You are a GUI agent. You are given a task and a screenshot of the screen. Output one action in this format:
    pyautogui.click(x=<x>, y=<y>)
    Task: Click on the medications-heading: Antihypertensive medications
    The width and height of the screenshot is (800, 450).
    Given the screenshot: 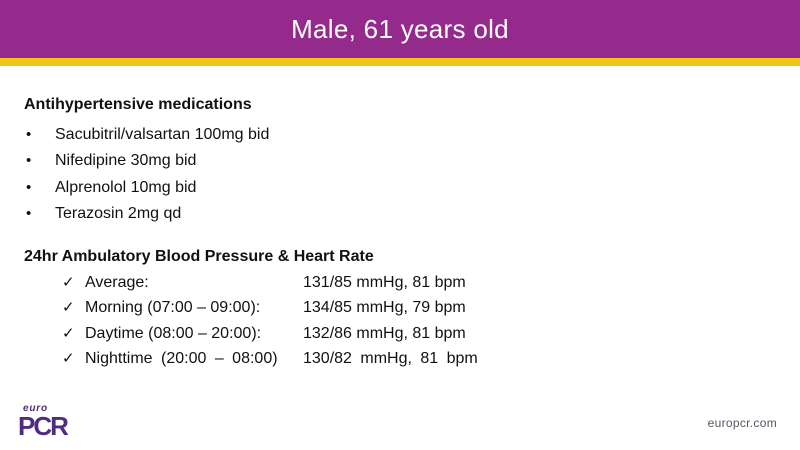 What is the action you would take?
    pyautogui.click(x=138, y=104)
    